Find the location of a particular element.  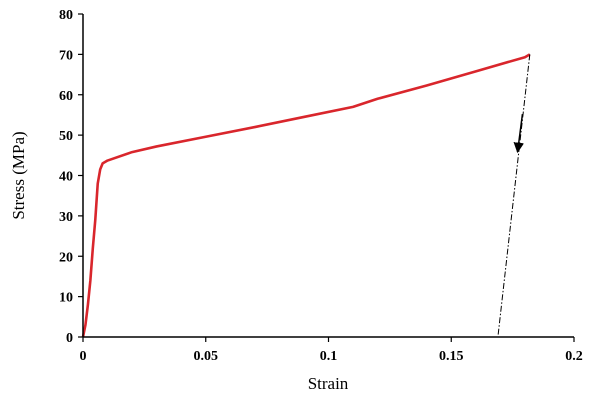

x-tick-label: 0.15 is located at coordinates (451, 356).